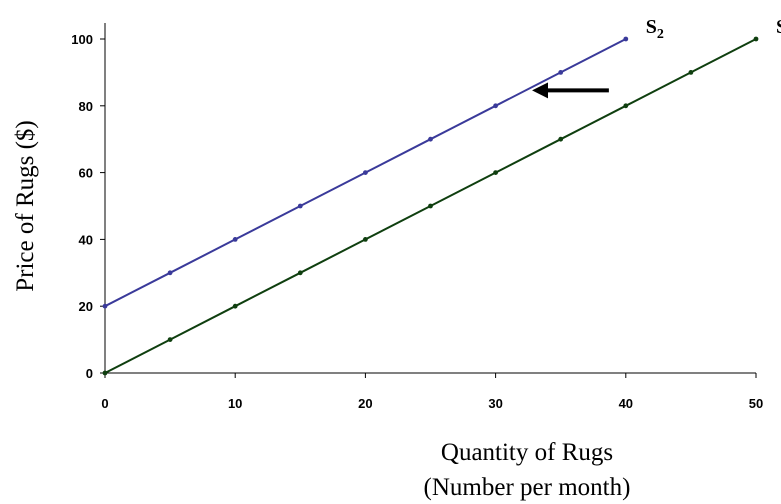 This screenshot has width=781, height=504. What do you see at coordinates (495, 403) in the screenshot?
I see `x-tick-label: 30` at bounding box center [495, 403].